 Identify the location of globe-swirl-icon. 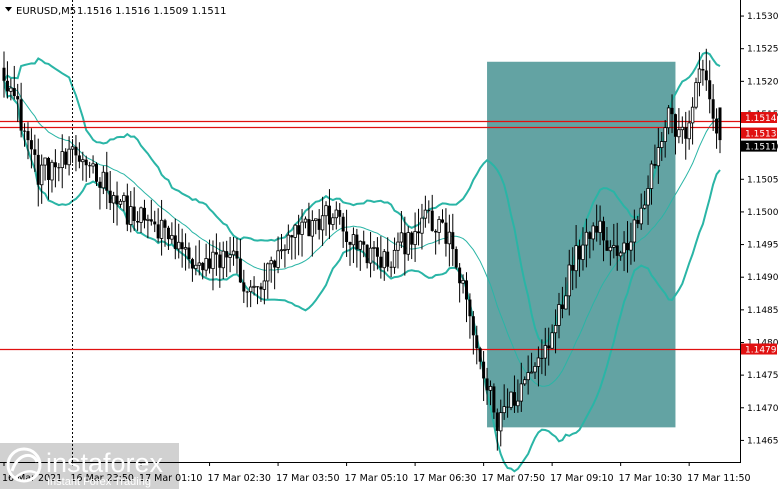
(24, 465).